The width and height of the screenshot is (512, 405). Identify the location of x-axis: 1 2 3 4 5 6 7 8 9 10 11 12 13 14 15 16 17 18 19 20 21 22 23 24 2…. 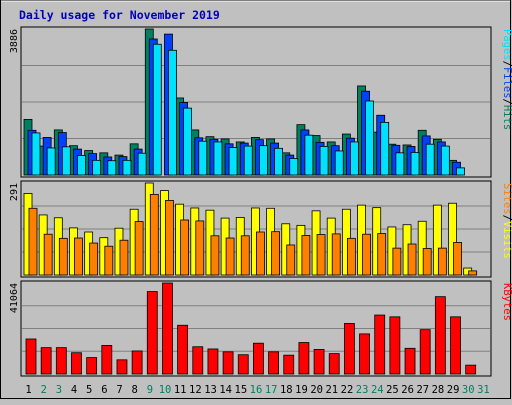
(257, 390).